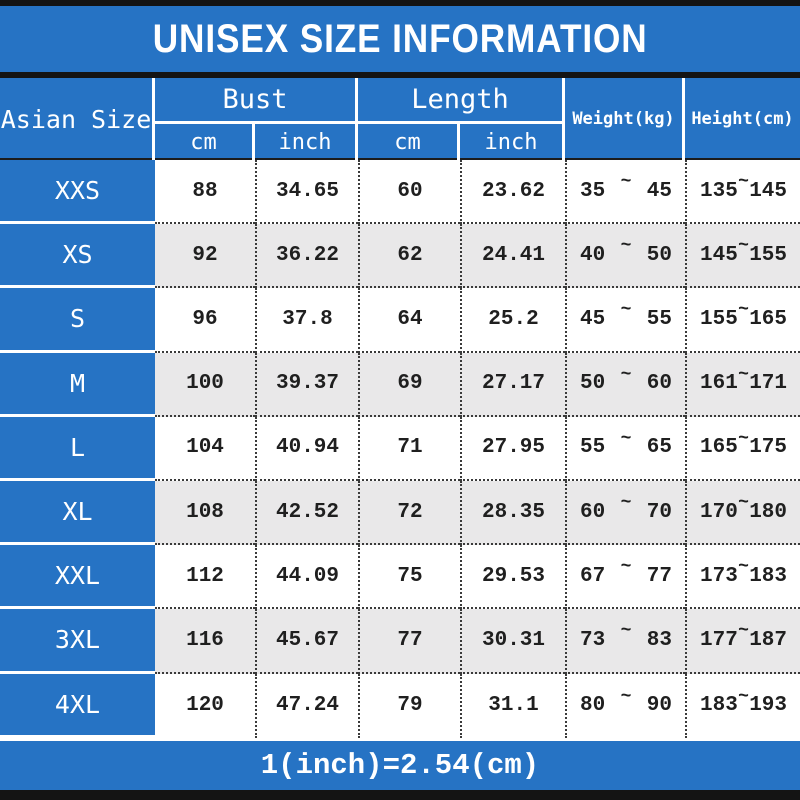 This screenshot has width=800, height=800. I want to click on bust-inch-value: 36.22, so click(306, 256).